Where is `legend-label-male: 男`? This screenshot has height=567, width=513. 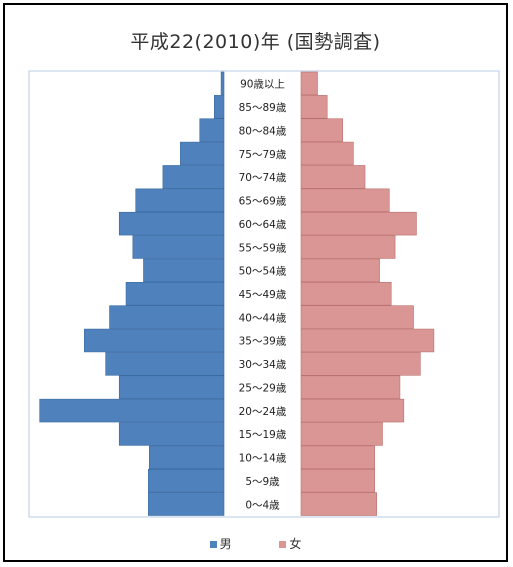
legend-label-male: 男 is located at coordinates (225, 544).